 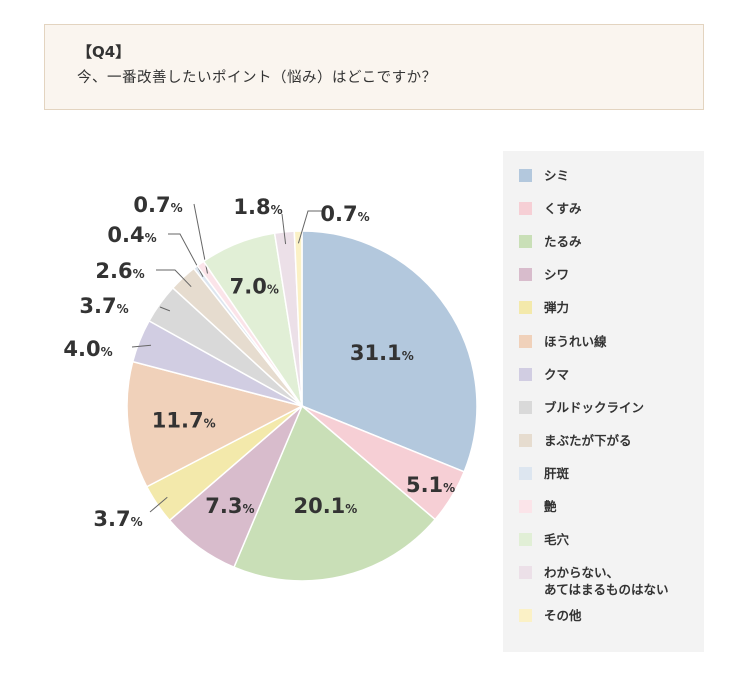 I want to click on legend-label: 弾力, so click(x=557, y=307).